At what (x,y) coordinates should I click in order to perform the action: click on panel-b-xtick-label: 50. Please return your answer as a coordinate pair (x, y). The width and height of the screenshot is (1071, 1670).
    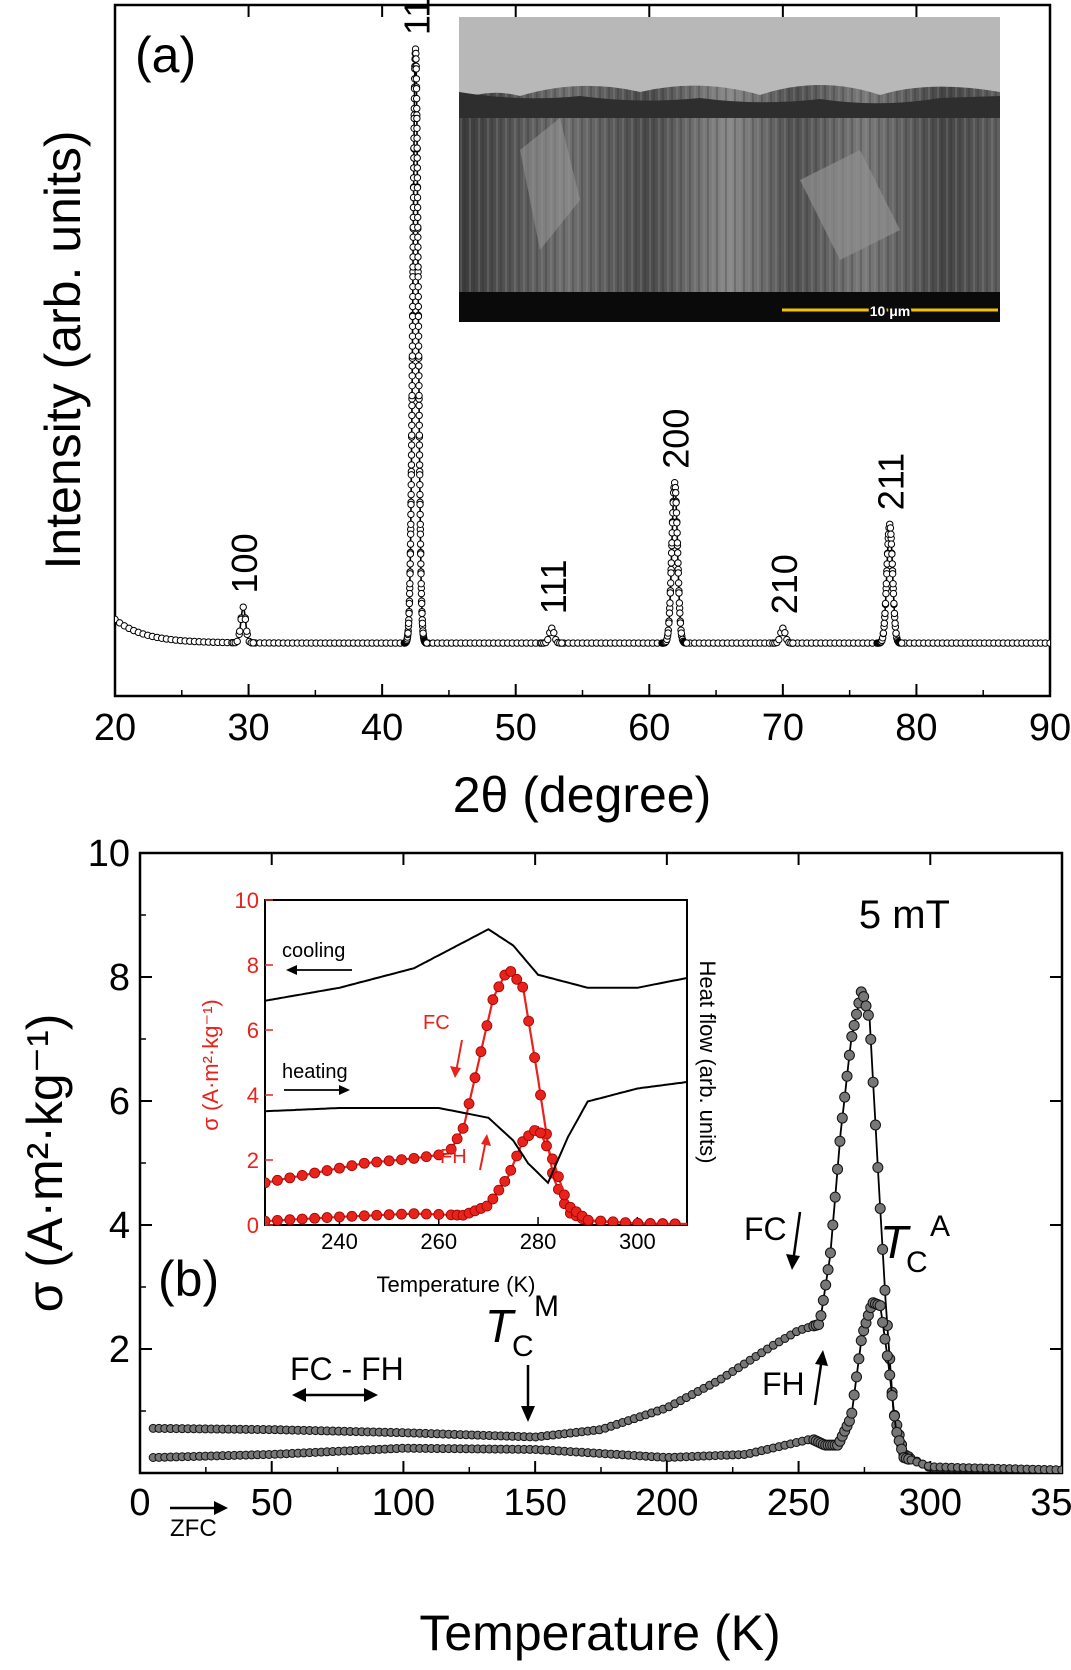
    Looking at the image, I should click on (272, 1503).